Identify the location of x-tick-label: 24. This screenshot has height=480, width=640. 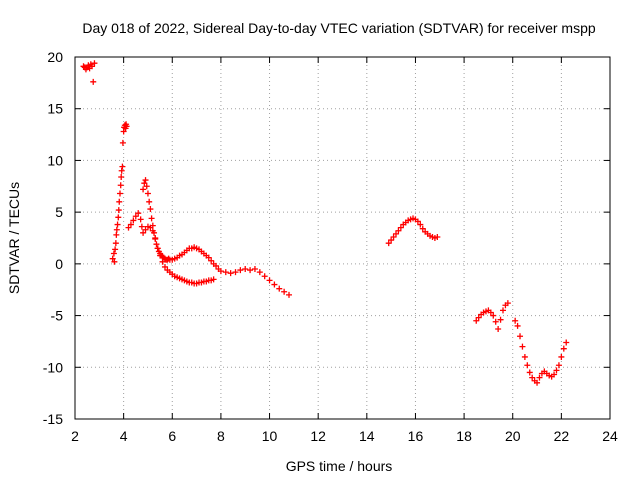
(610, 436).